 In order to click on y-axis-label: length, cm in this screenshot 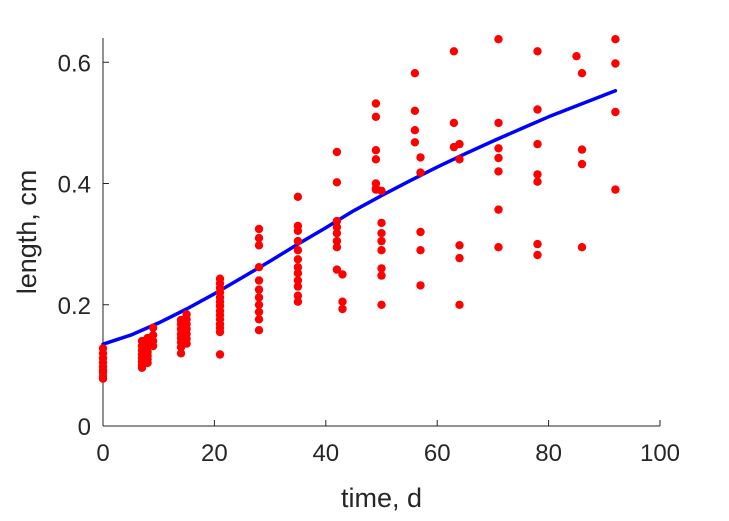, I will do `click(27, 232)`.